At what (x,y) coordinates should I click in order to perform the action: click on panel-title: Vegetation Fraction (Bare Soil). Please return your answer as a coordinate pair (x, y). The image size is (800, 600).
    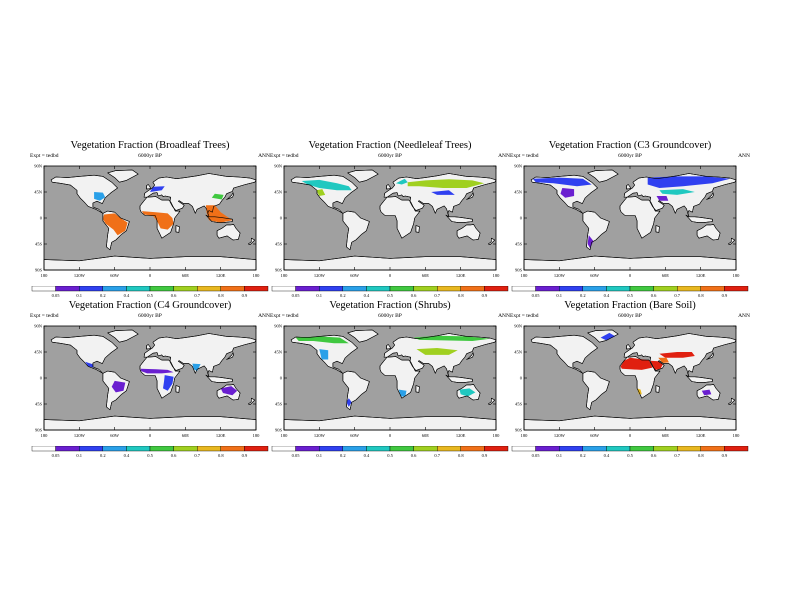
    Looking at the image, I should click on (630, 305).